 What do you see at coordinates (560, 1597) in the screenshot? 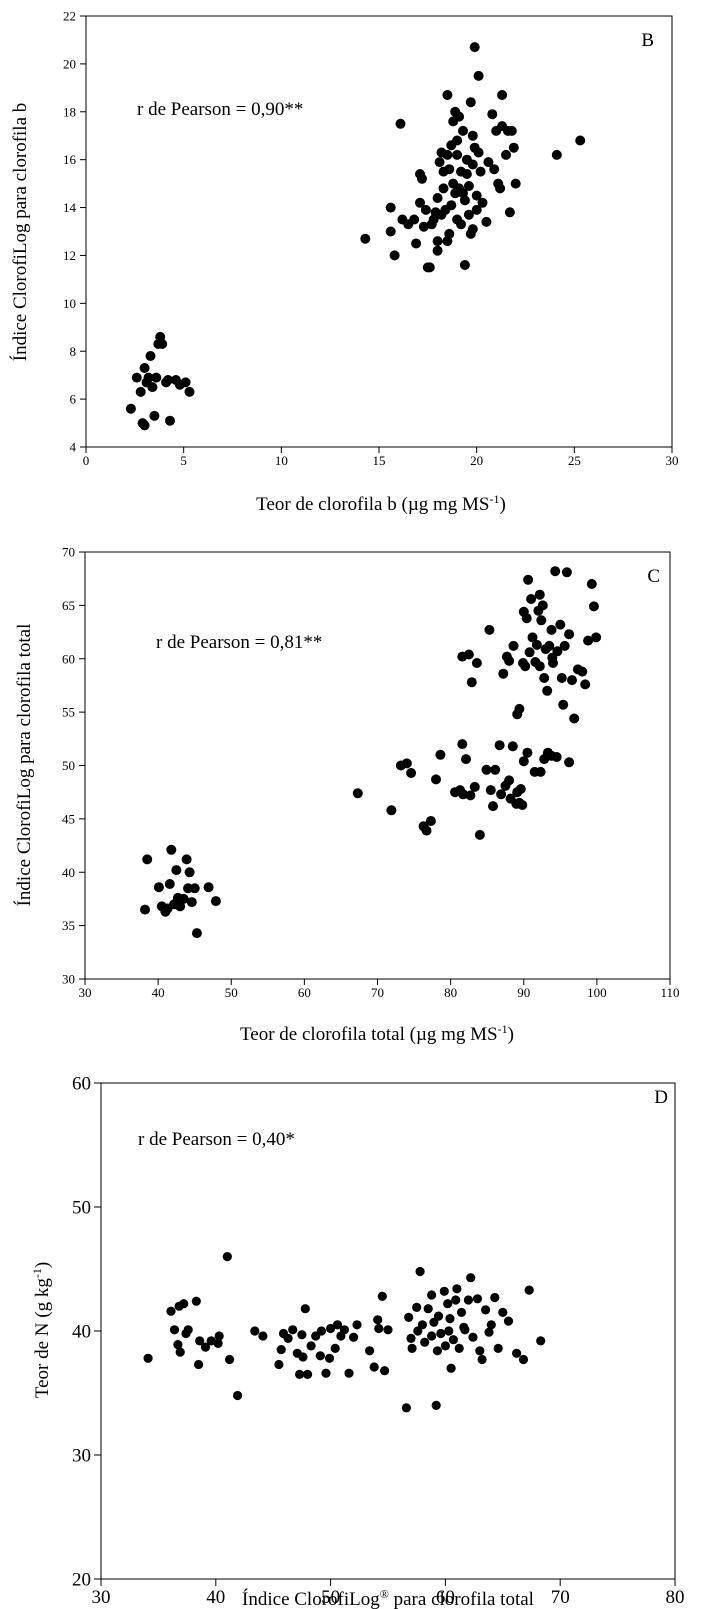
I see `x-tick-label: 70` at bounding box center [560, 1597].